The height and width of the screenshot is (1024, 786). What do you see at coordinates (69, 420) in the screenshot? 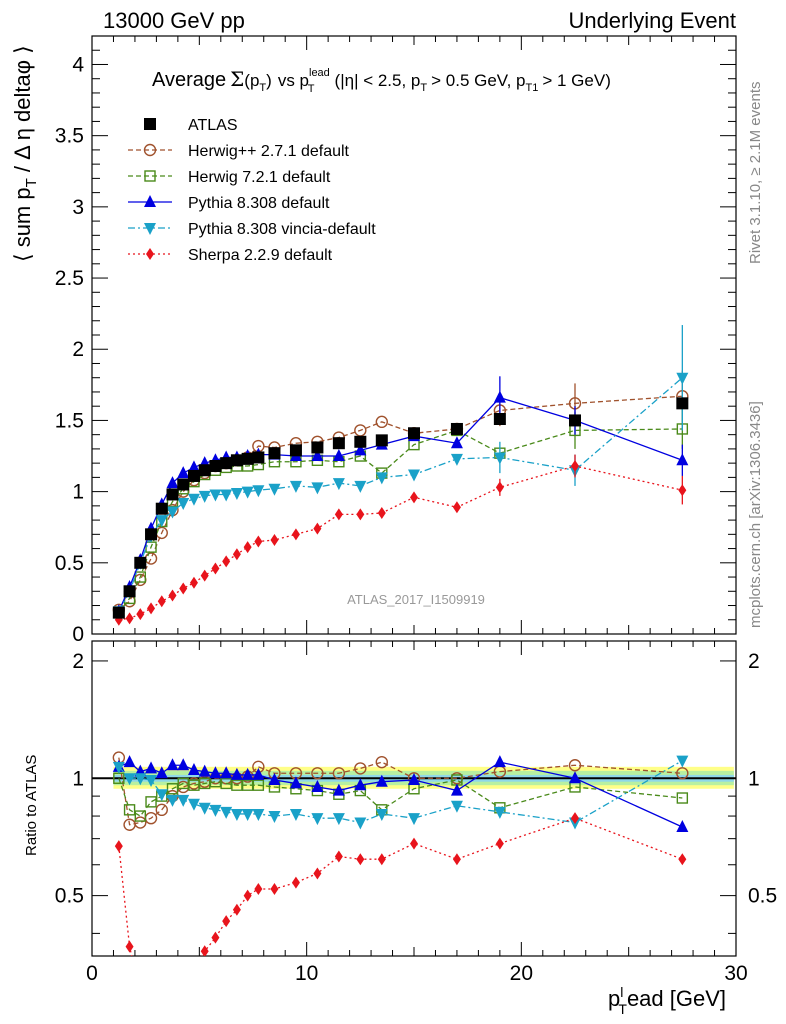
I see `y-tick-label: 1.5` at bounding box center [69, 420].